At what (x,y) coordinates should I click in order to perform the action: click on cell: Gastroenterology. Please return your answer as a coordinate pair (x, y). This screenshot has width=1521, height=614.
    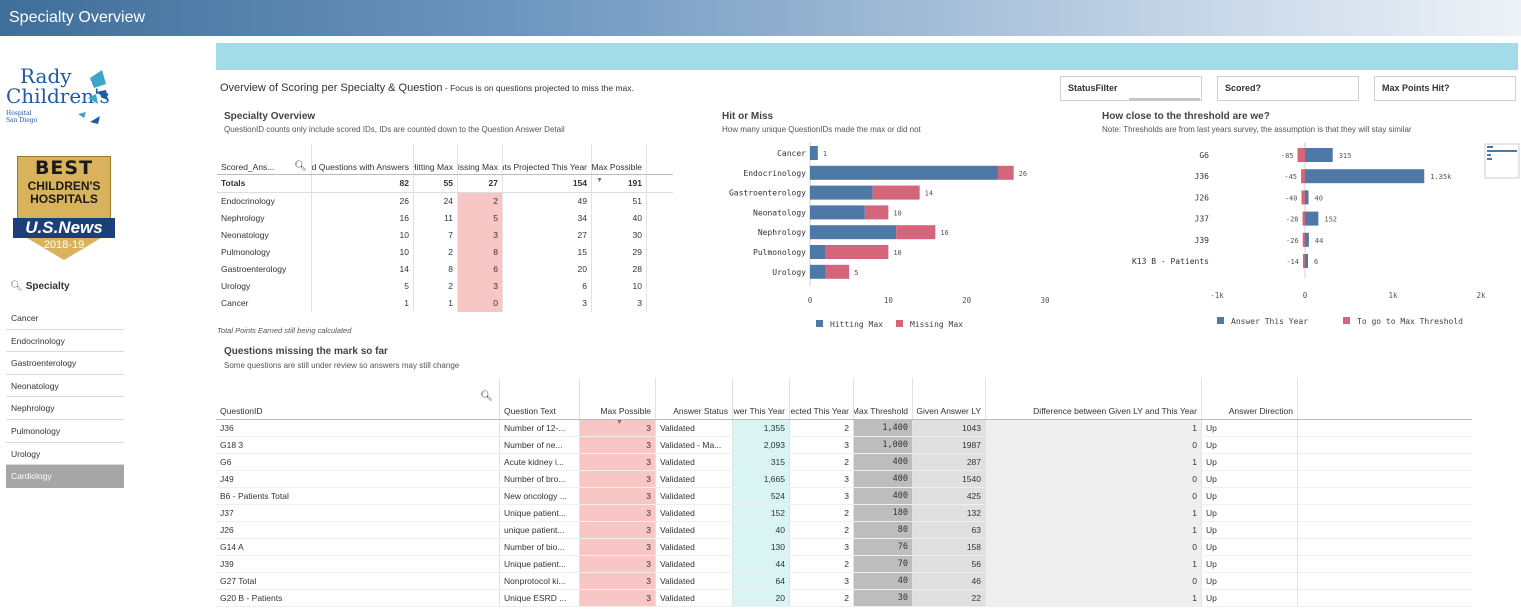
    Looking at the image, I should click on (264, 269).